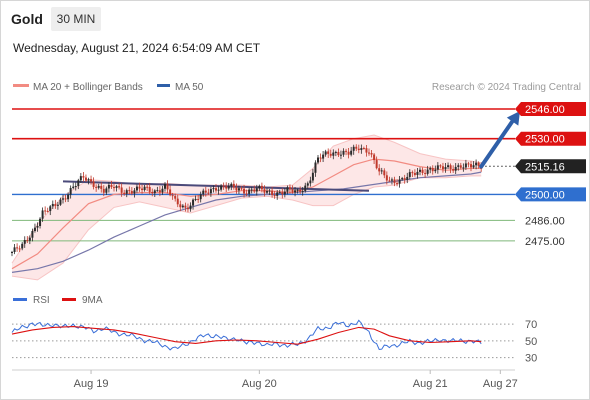  I want to click on ma9-legend-swatch, so click(69, 299).